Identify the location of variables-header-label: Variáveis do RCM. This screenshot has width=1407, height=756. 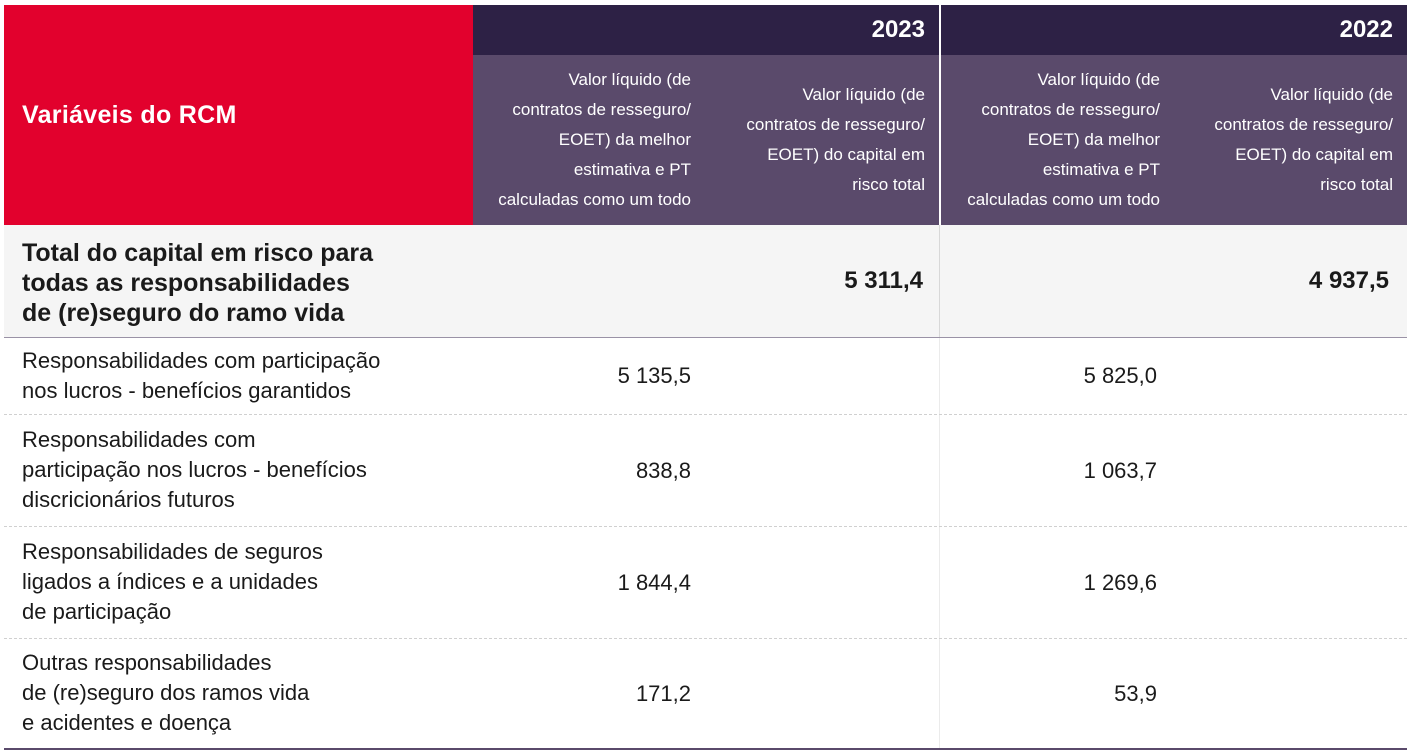
(129, 114).